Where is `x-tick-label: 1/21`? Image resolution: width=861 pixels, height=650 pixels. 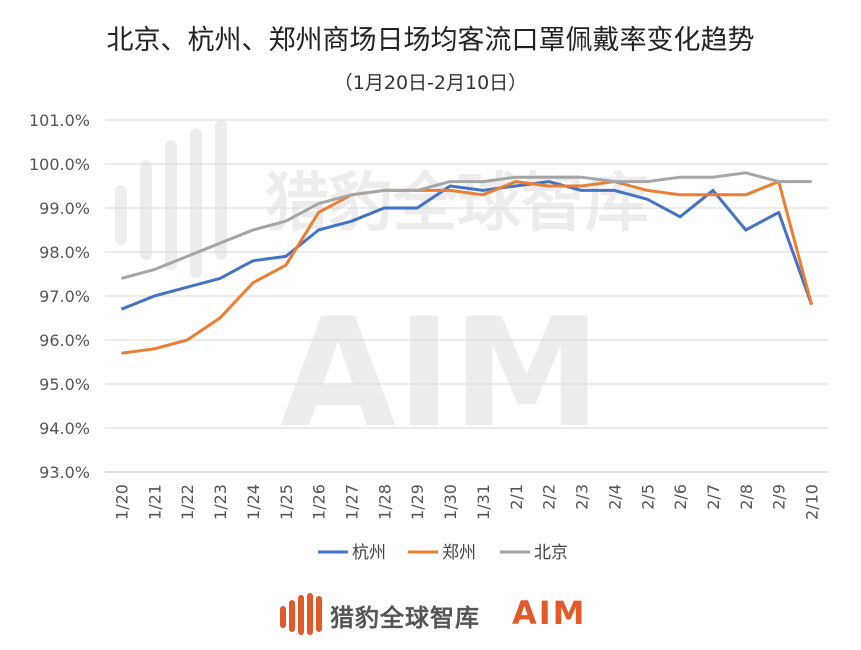
x-tick-label: 1/21 is located at coordinates (154, 502).